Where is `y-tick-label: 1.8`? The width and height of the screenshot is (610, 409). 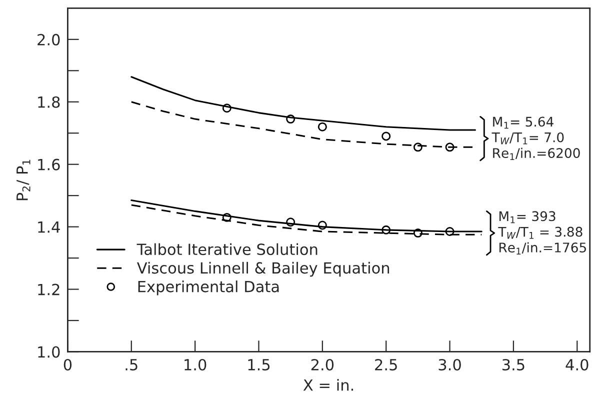 y-tick-label: 1.8 is located at coordinates (49, 102).